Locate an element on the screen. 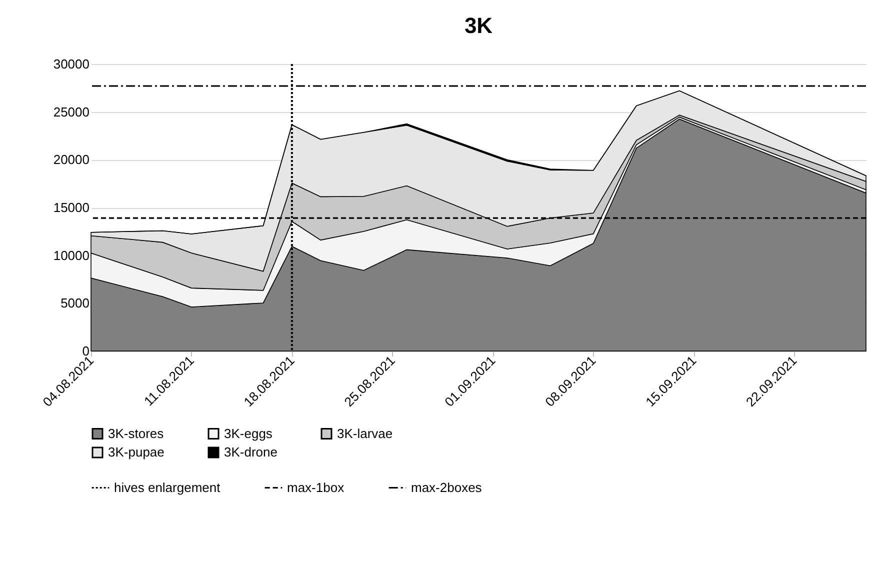 The width and height of the screenshot is (896, 568). legend-label: max-1box is located at coordinates (316, 487).